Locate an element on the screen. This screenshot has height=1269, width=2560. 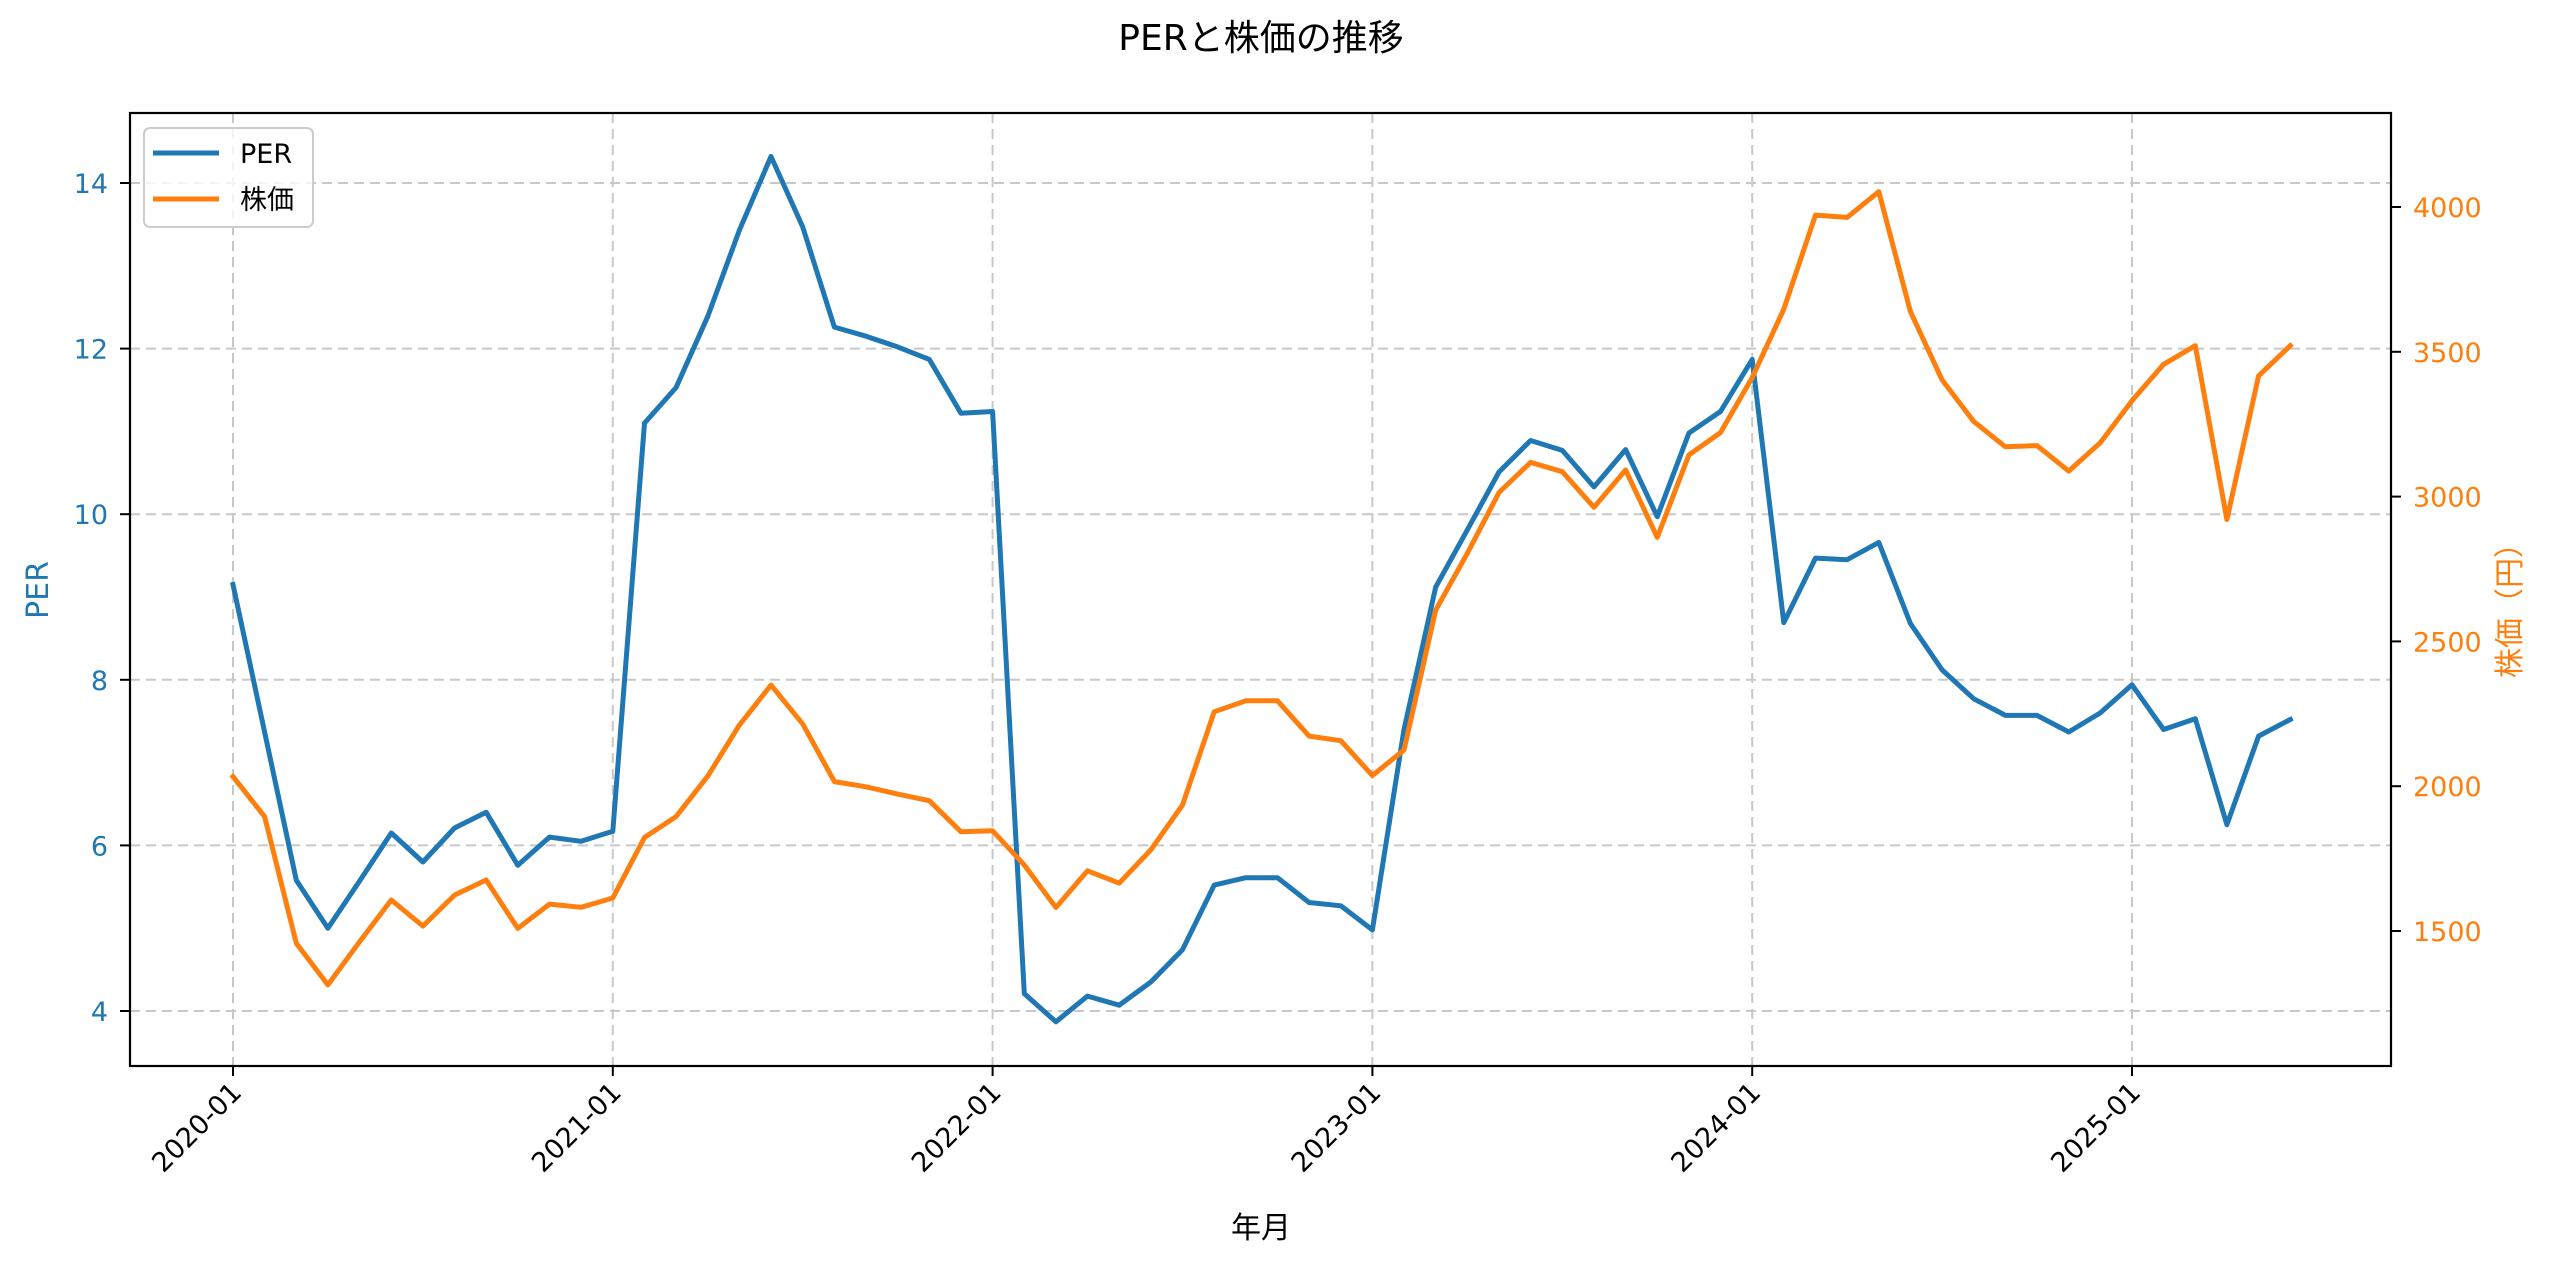
x-tick-label: 2021-01 is located at coordinates (577, 1128).